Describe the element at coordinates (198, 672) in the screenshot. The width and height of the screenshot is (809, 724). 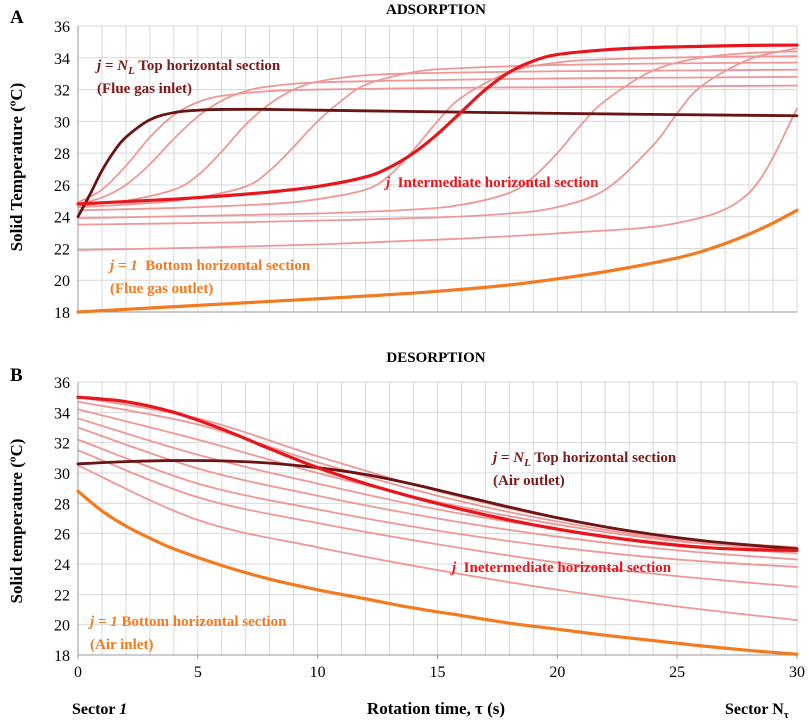
I see `x-tick-label: 5` at that location.